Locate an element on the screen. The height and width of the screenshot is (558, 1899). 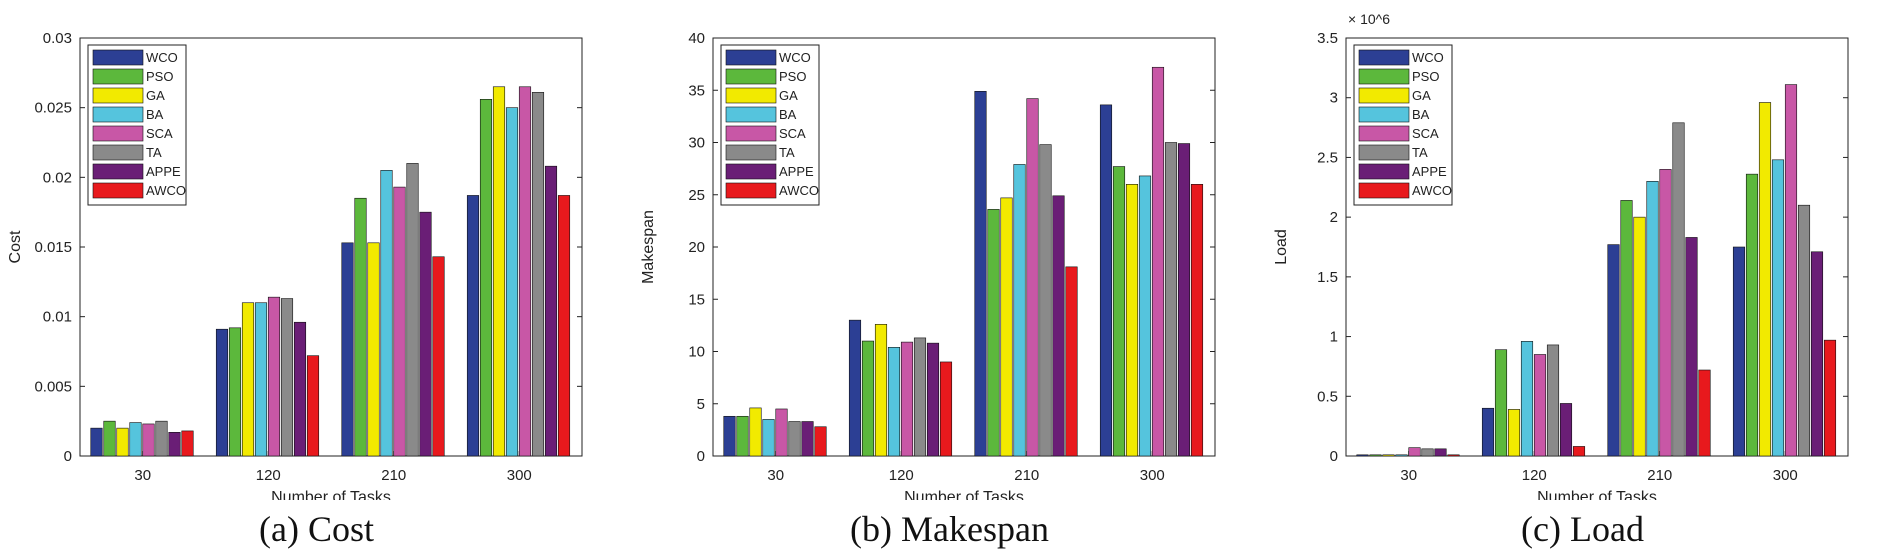
y-tick-label: 0.005 is located at coordinates (53, 386).